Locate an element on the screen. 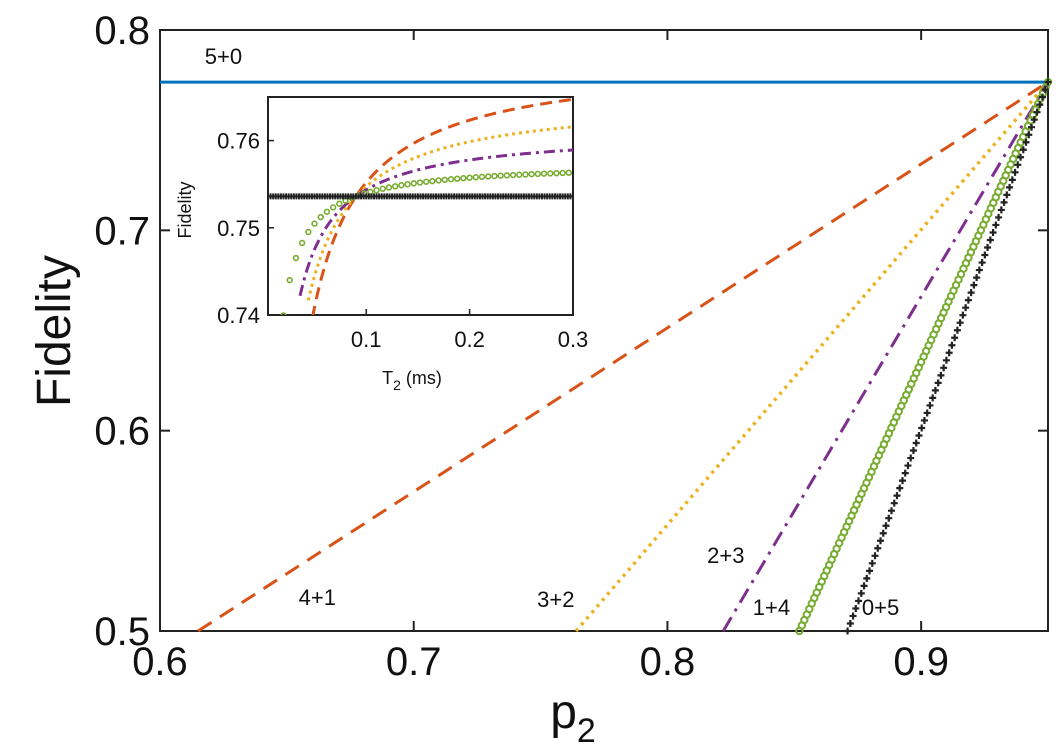 This screenshot has width=1063, height=755. inset-y-axis-label: Fidelity is located at coordinates (185, 209).